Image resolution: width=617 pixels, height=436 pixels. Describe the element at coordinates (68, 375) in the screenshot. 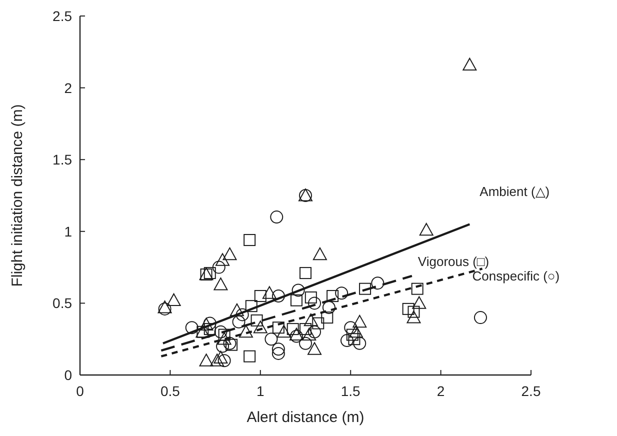

I see `y-tick-label: 0` at that location.